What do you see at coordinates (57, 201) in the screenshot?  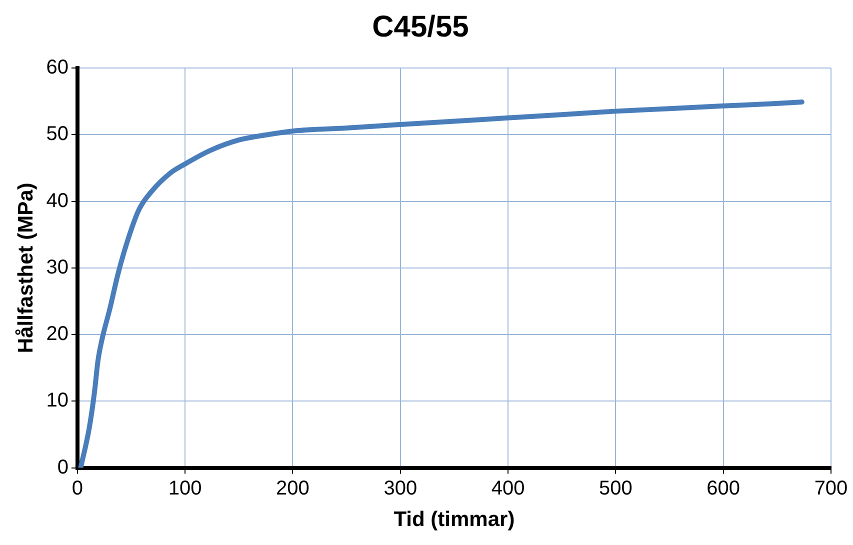 I see `y-tick-label: 40` at bounding box center [57, 201].